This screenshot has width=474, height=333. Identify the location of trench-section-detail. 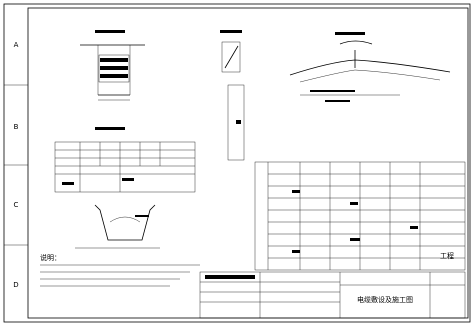
(112, 65).